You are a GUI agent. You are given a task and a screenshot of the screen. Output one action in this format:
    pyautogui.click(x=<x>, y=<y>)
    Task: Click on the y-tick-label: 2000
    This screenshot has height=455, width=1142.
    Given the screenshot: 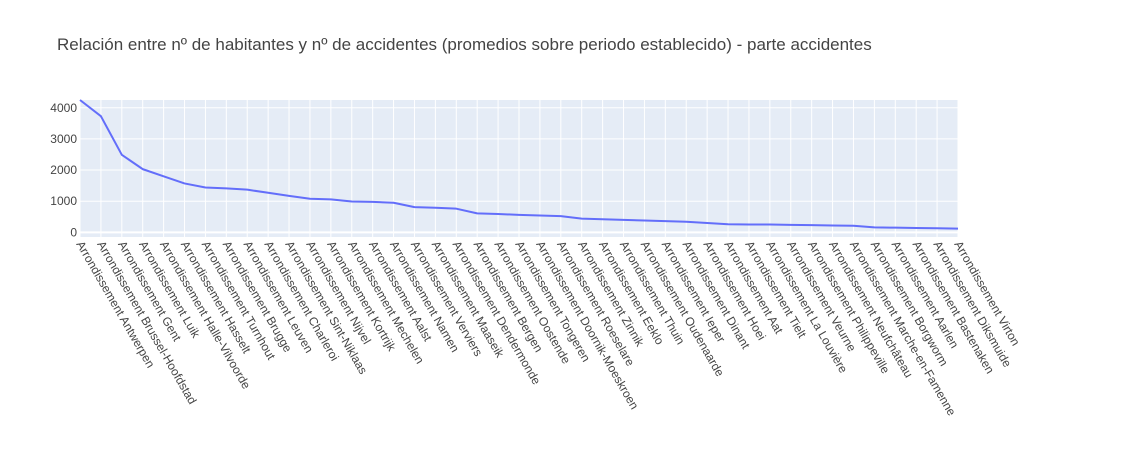 What is the action you would take?
    pyautogui.click(x=63, y=170)
    